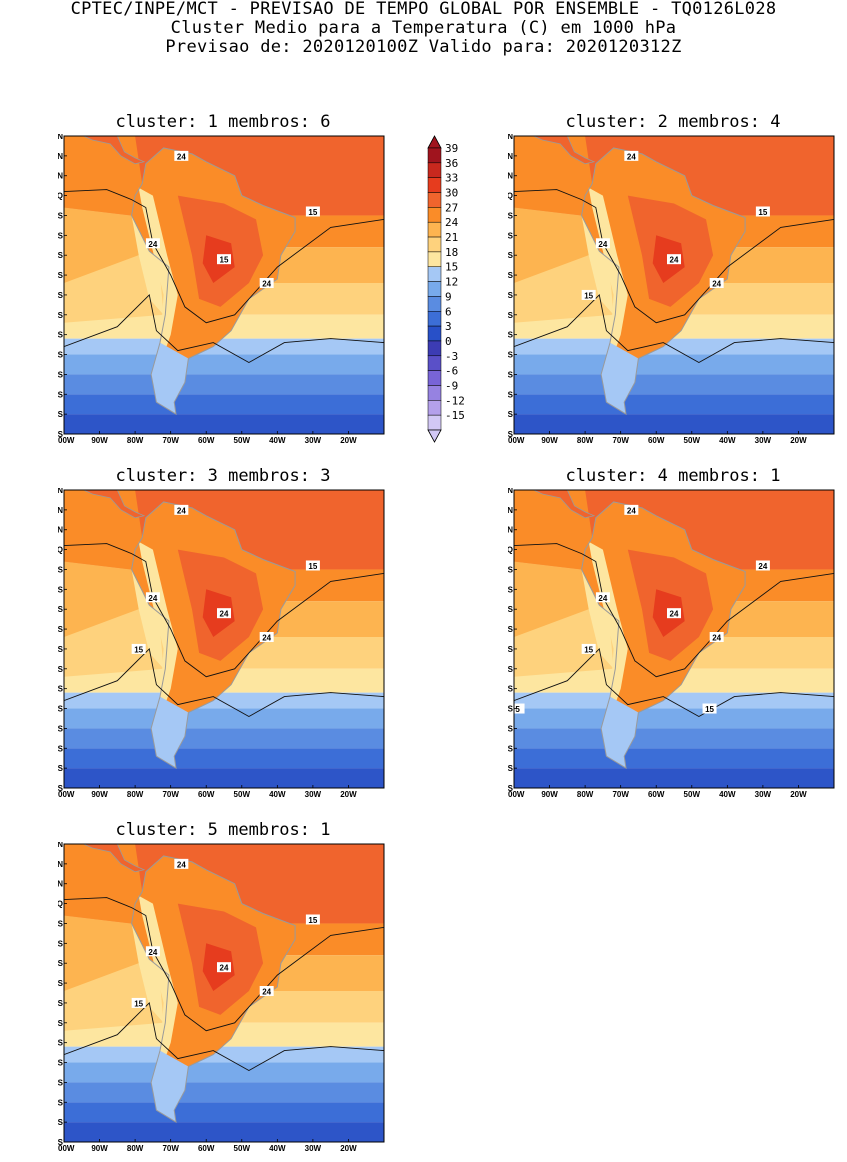 This screenshot has height=1162, width=847. I want to click on lon-tick-label: 80W, so click(135, 794).